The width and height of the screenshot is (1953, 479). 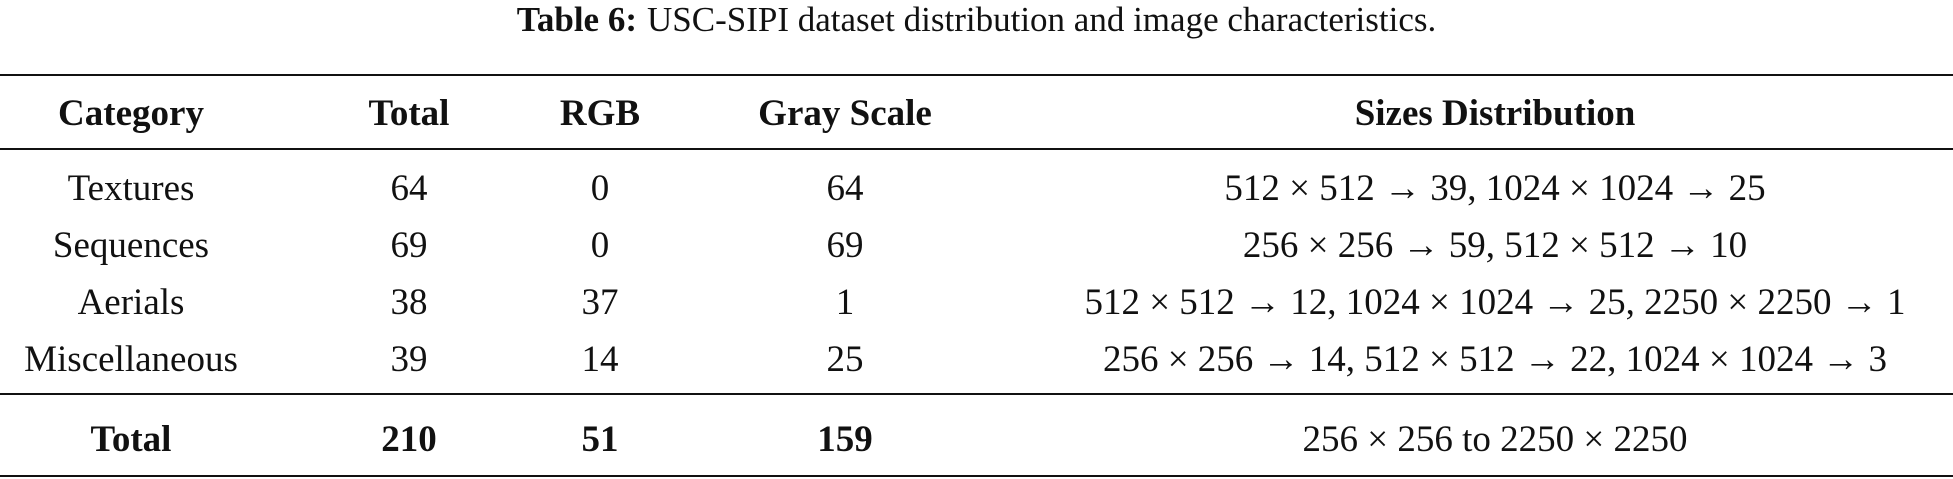 What do you see at coordinates (131, 113) in the screenshot?
I see `header-cell: Category` at bounding box center [131, 113].